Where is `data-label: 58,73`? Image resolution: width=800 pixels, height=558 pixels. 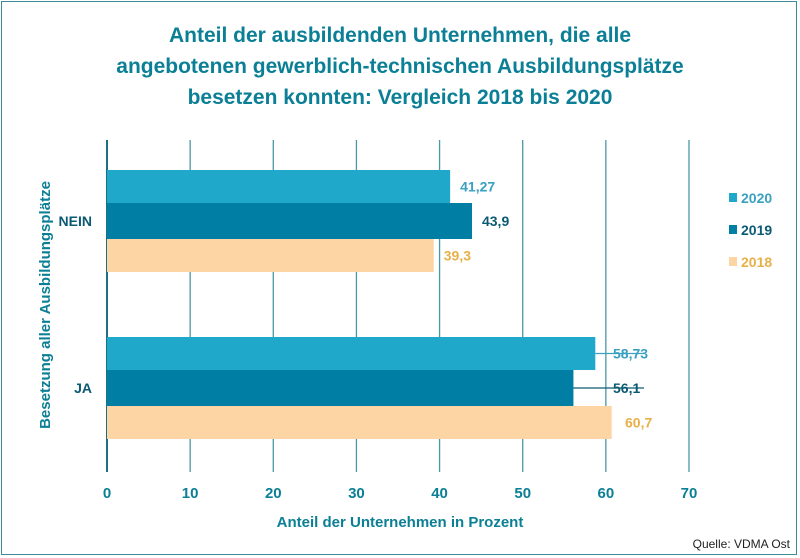
data-label: 58,73 is located at coordinates (630, 354).